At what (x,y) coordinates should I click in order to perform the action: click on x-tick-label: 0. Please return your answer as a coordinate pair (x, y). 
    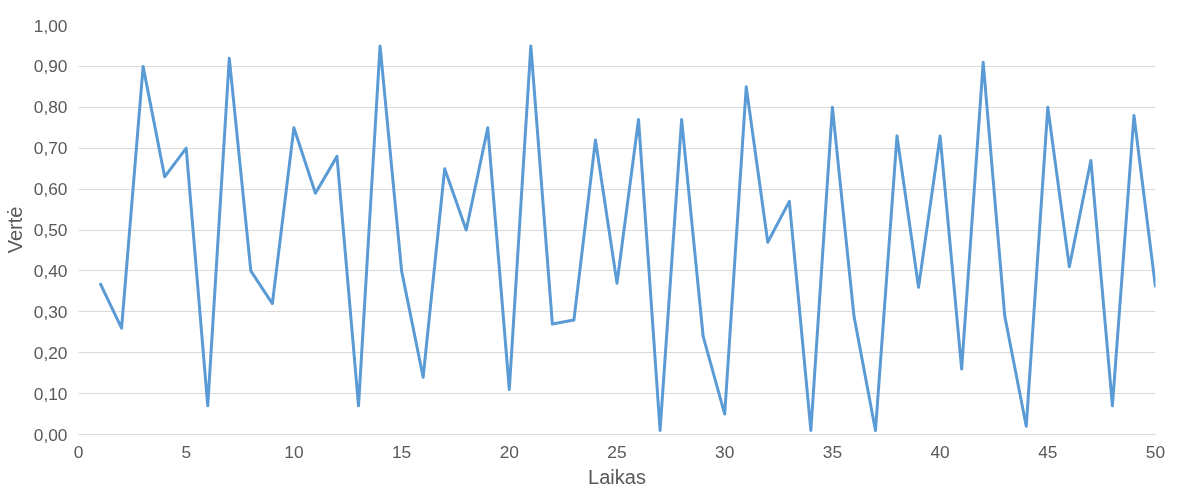
    Looking at the image, I should click on (78, 451).